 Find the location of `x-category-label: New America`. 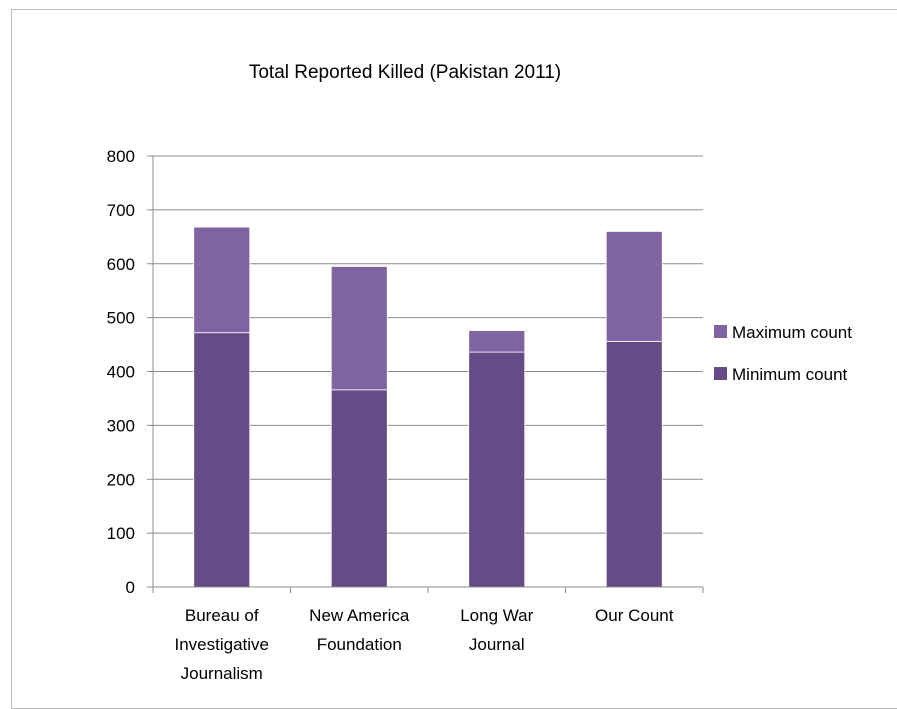

x-category-label: New America is located at coordinates (359, 615).